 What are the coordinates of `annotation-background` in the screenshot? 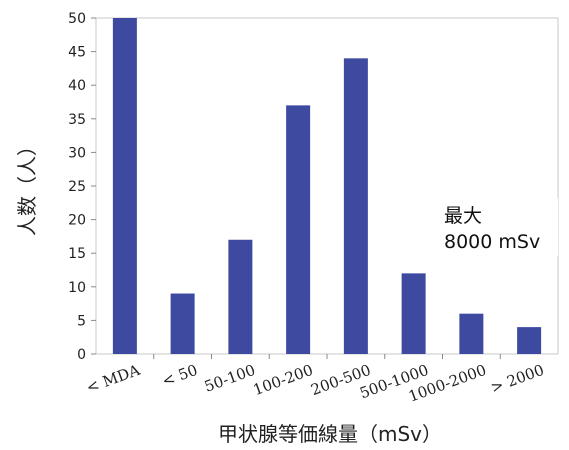 It's located at (497, 227).